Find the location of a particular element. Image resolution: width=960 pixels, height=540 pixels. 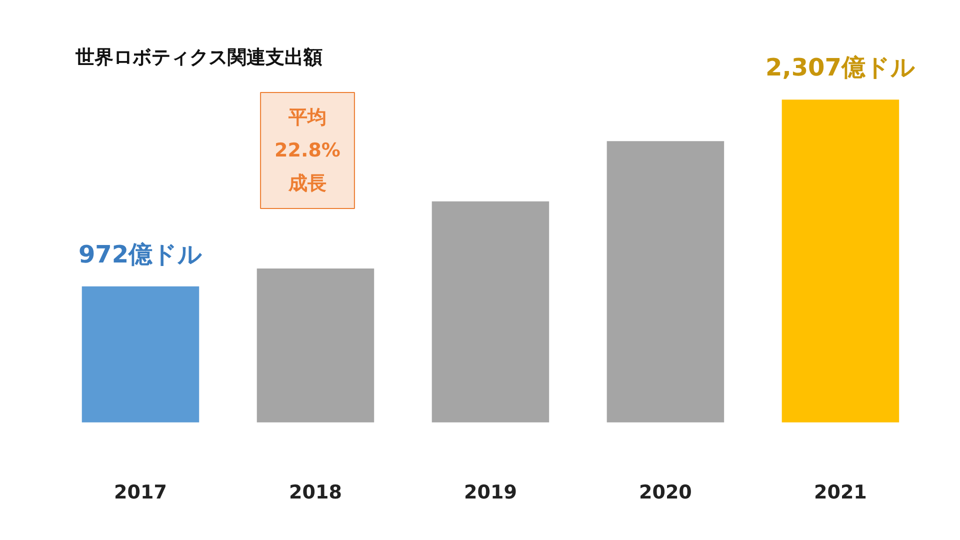

annotation: 平均 22.8% 成長 is located at coordinates (307, 150).